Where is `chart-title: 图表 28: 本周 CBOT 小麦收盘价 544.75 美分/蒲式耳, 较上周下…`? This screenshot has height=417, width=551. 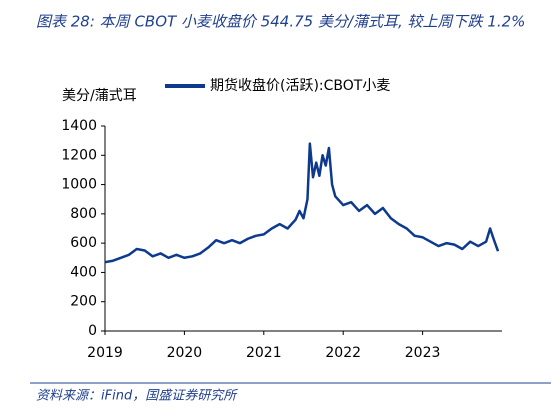 chart-title: 图表 28: 本周 CBOT 小麦收盘价 544.75 美分/蒲式耳, 较上周下… is located at coordinates (280, 22).